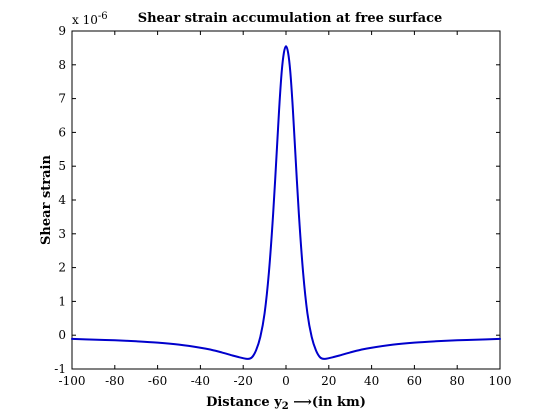  Describe the element at coordinates (62, 234) in the screenshot. I see `y-tick-label: 3` at that location.